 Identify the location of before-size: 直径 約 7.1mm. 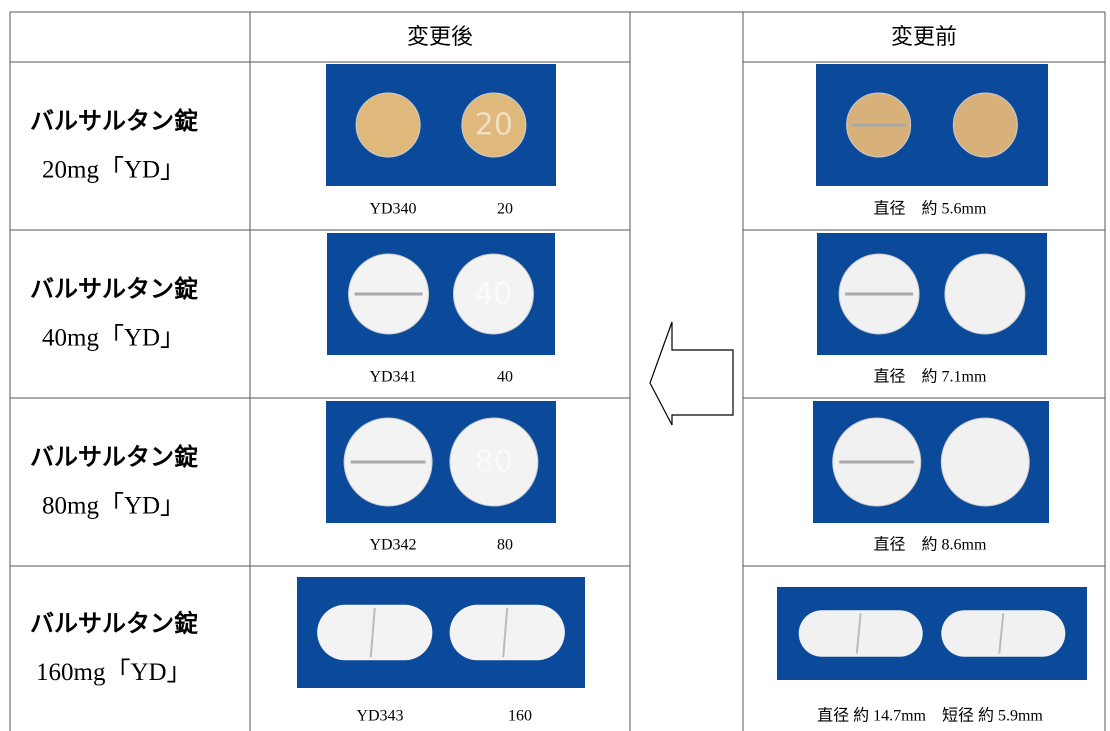
(930, 377).